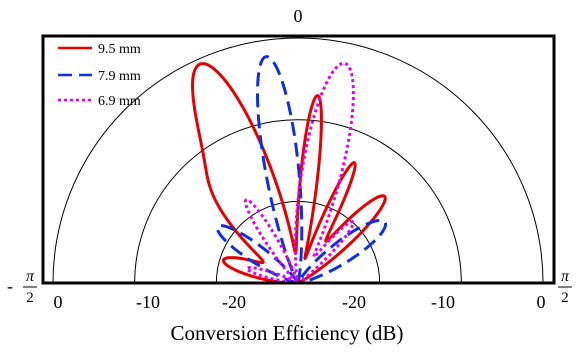 The height and width of the screenshot is (354, 576). What do you see at coordinates (10, 286) in the screenshot?
I see `angle-label-left-sign: -` at bounding box center [10, 286].